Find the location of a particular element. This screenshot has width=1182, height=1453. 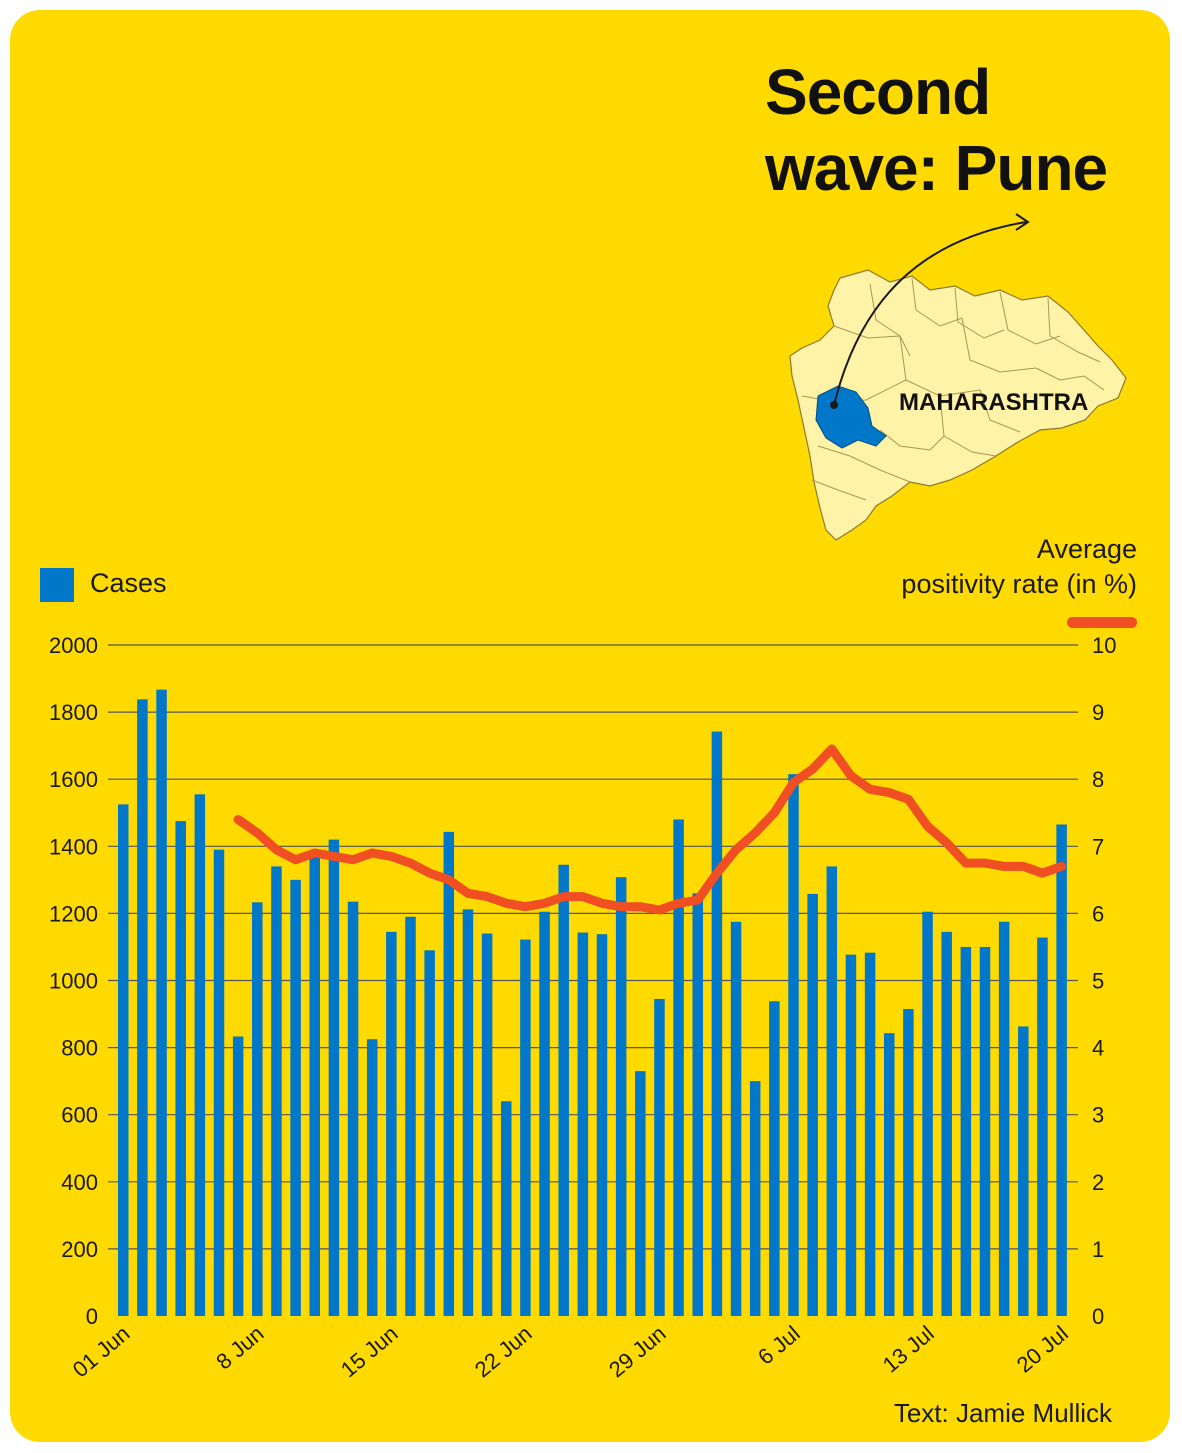

left-axis-tick-label: 1600 is located at coordinates (73, 779).